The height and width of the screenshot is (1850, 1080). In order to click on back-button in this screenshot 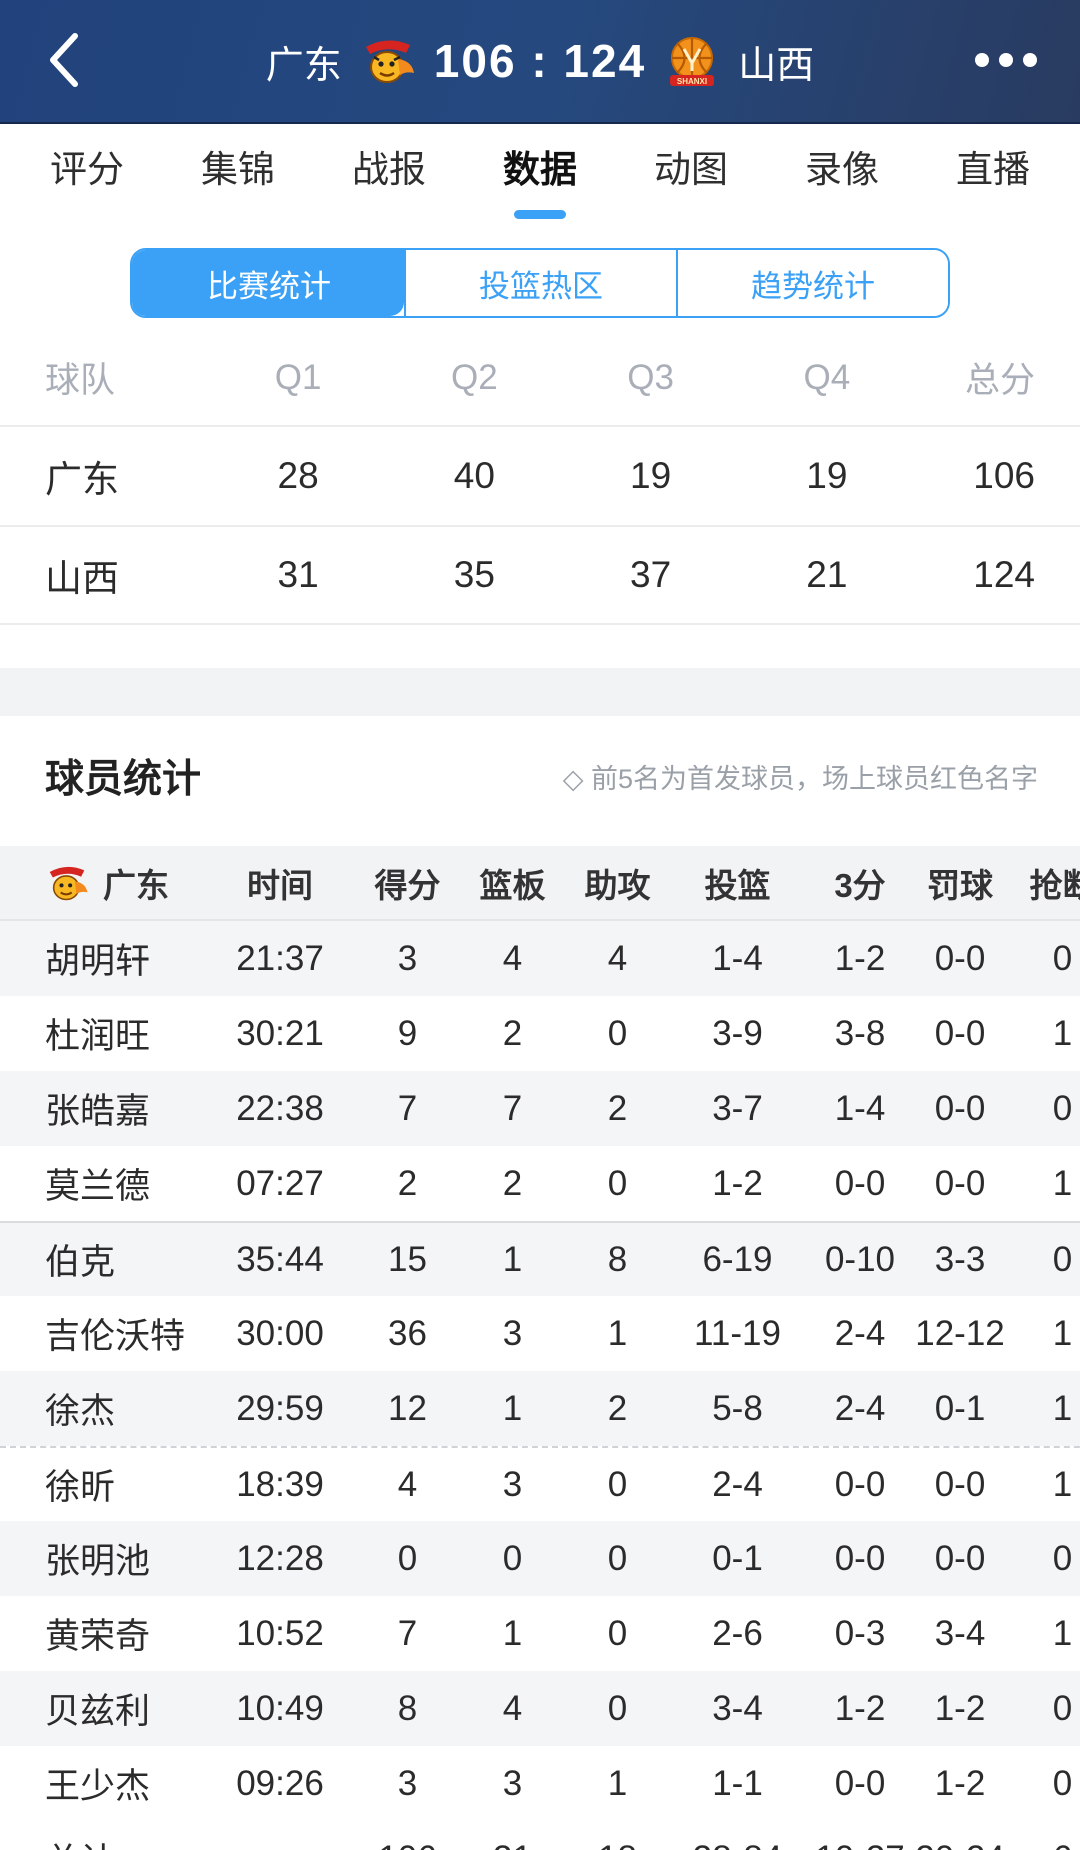, I will do `click(64, 60)`.